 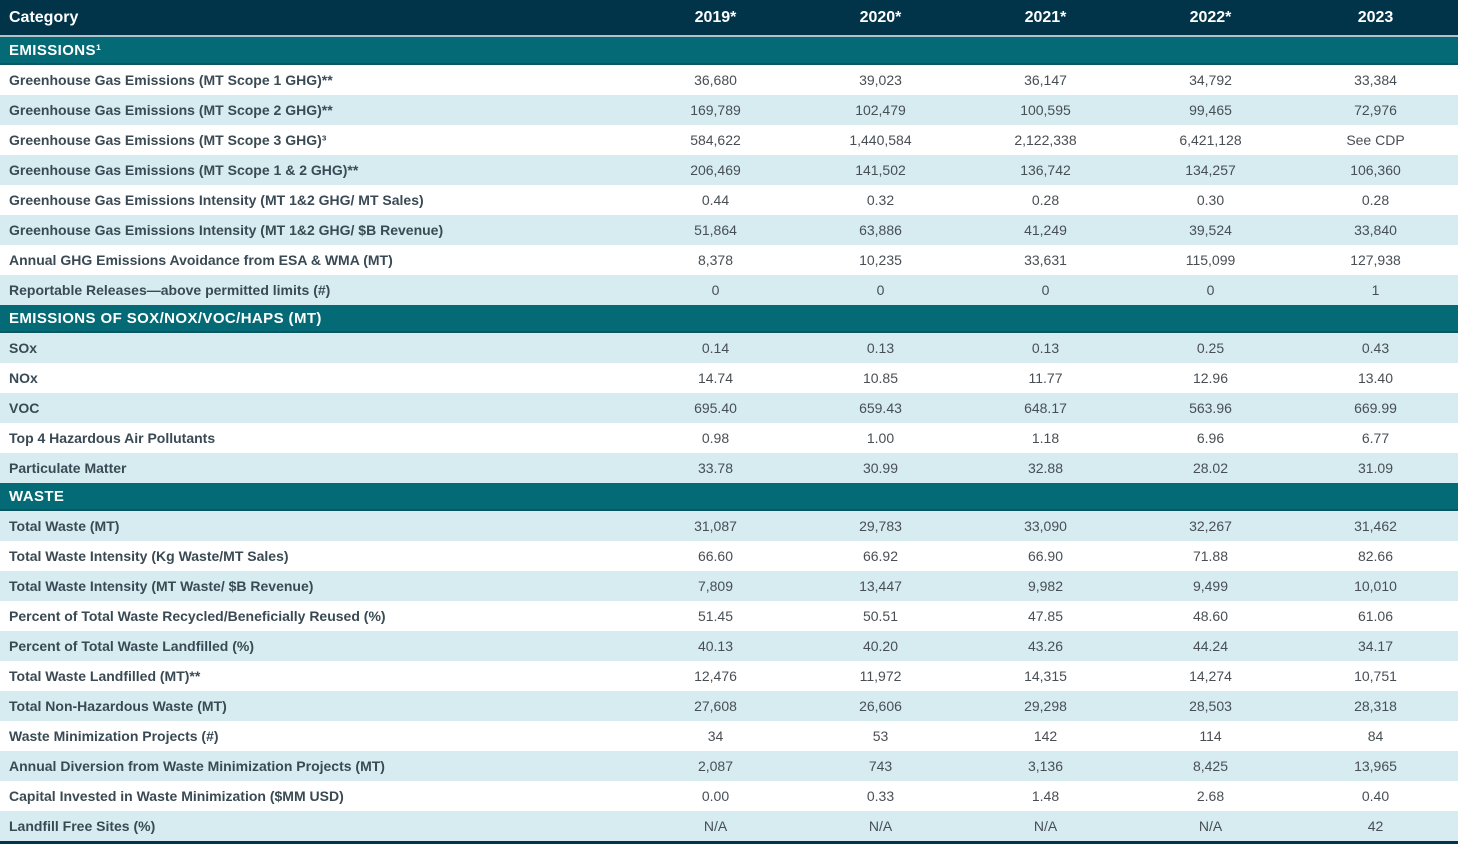 I want to click on cell-value: 10.85, so click(x=880, y=378).